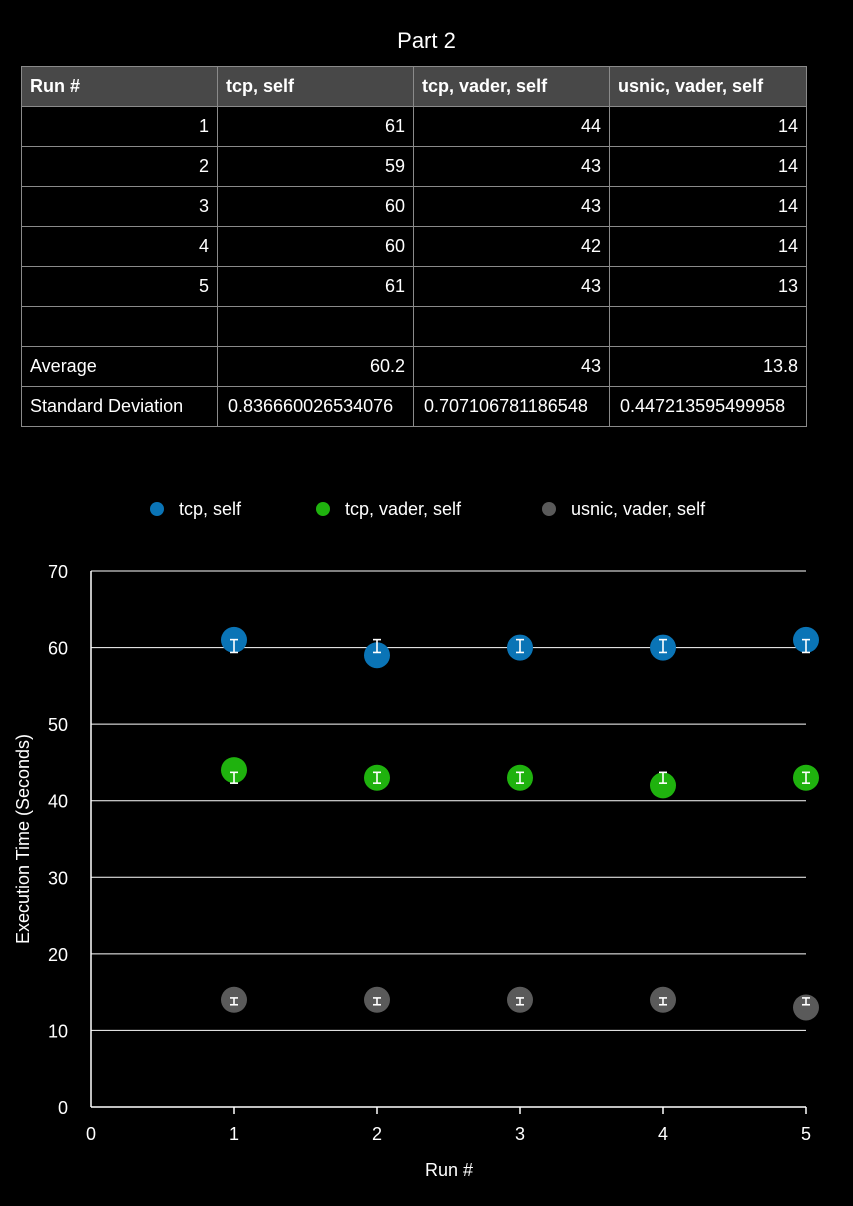 This screenshot has height=1206, width=853. I want to click on x-tick-label: 0, so click(91, 1134).